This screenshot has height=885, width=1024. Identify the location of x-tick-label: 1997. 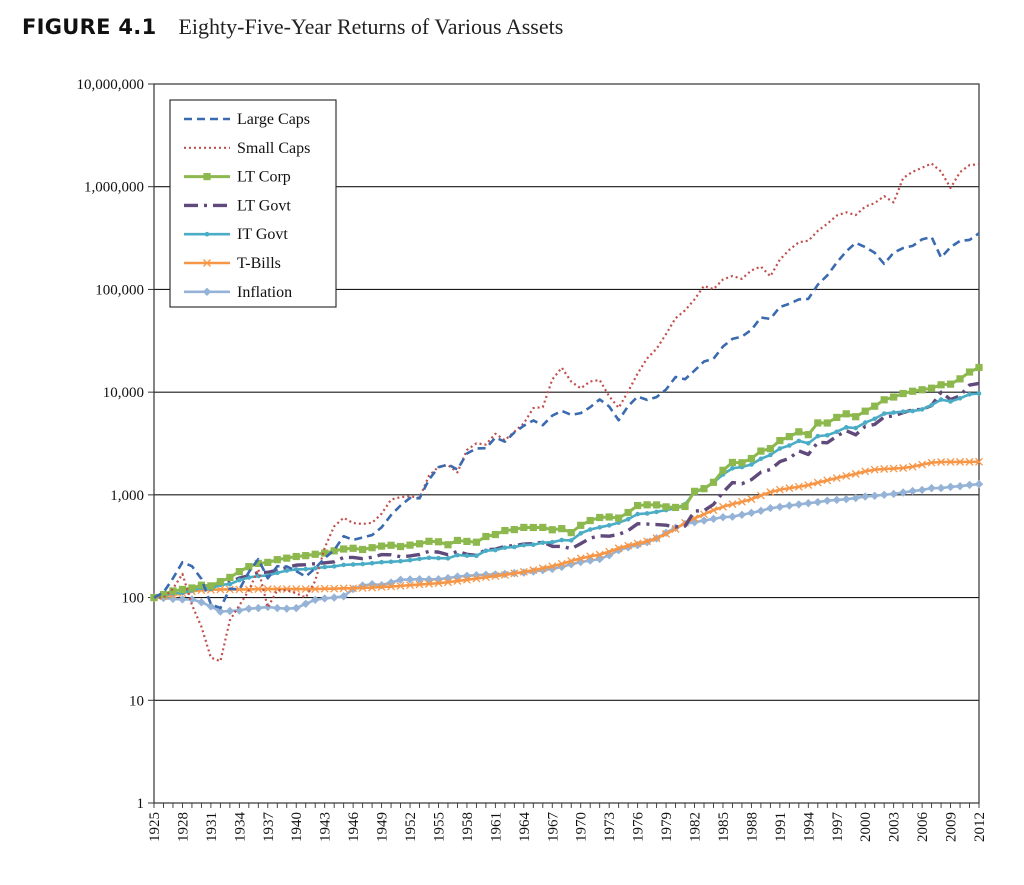
(838, 827).